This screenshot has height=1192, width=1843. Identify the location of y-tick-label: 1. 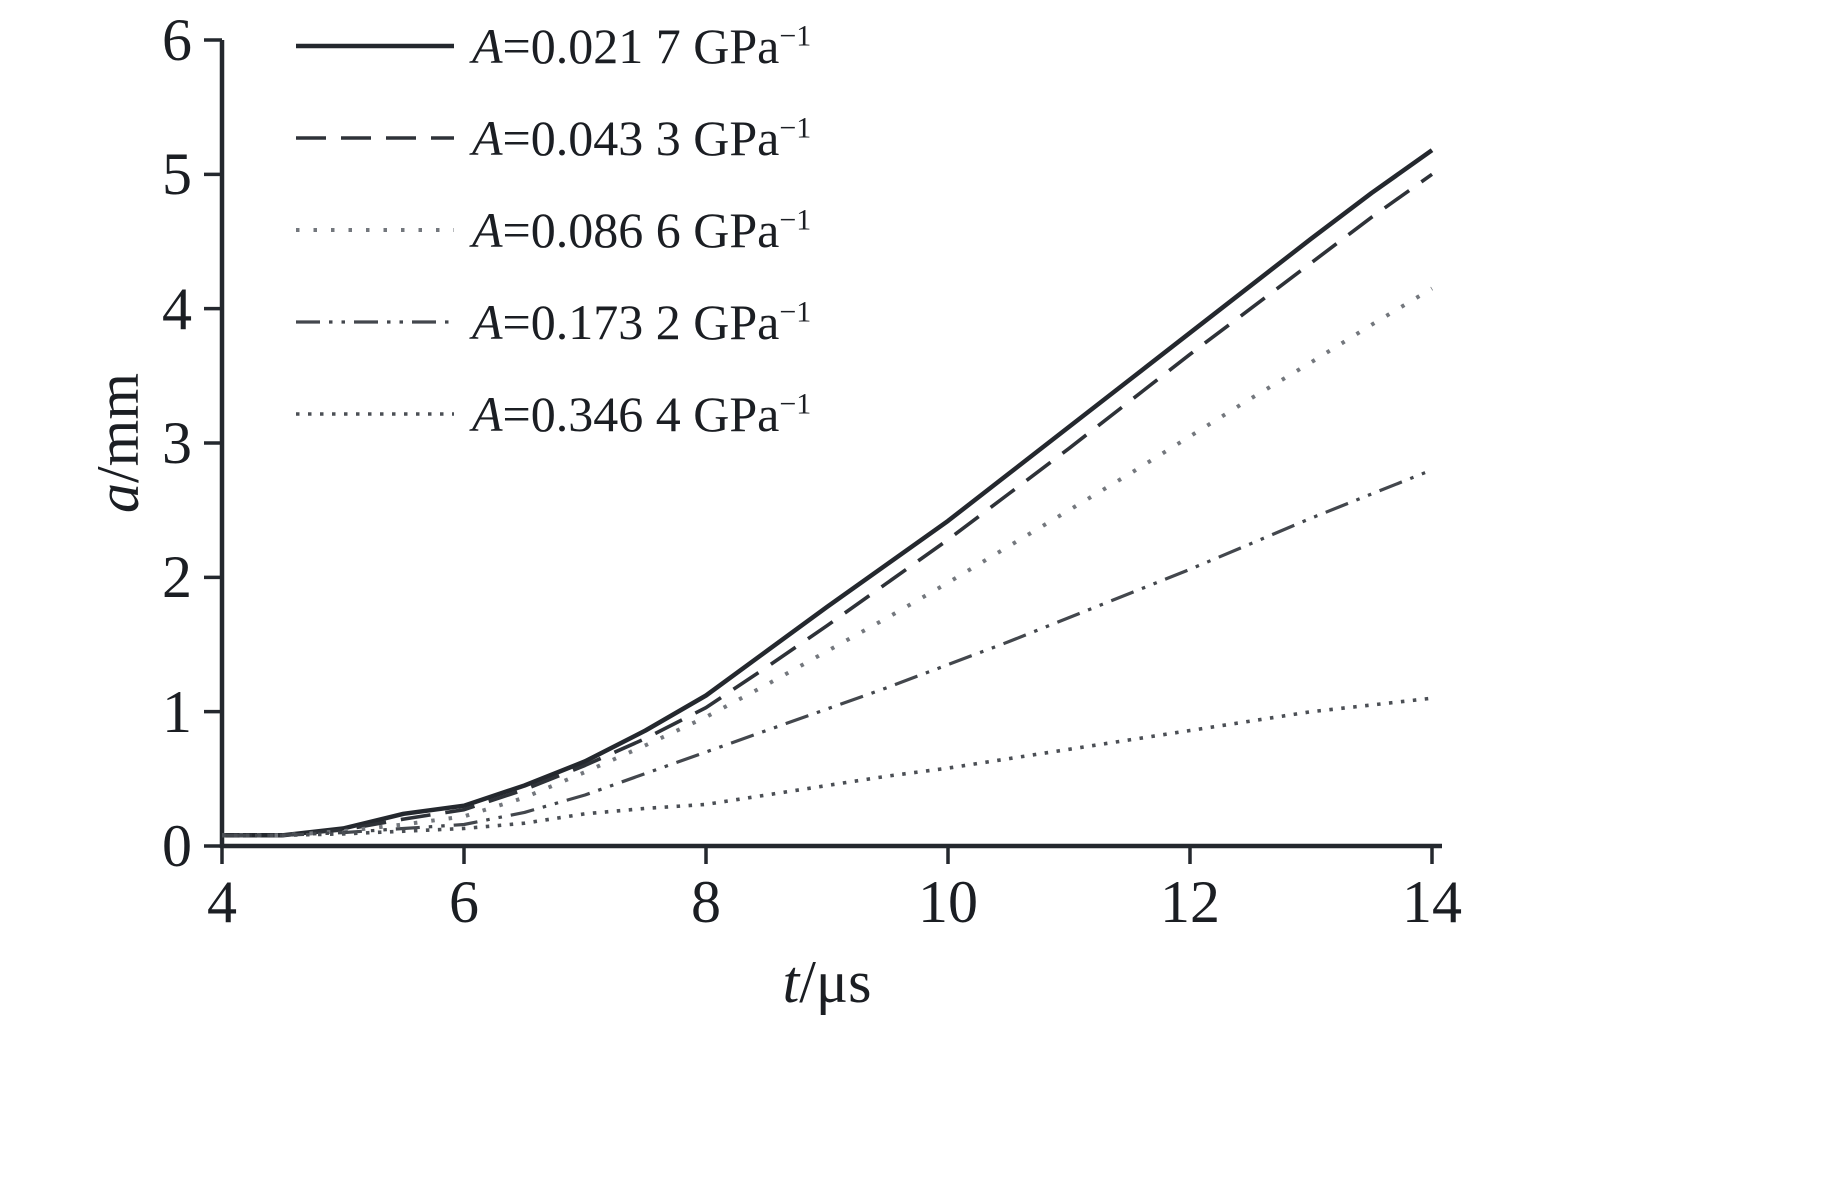
(177, 711).